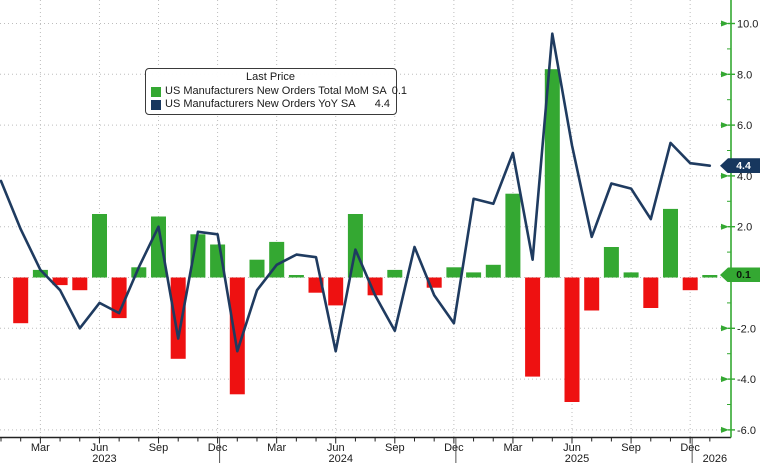  Describe the element at coordinates (260, 104) in the screenshot. I see `yoy-series-label: US Manufacturers New Orders YoY SA` at that location.